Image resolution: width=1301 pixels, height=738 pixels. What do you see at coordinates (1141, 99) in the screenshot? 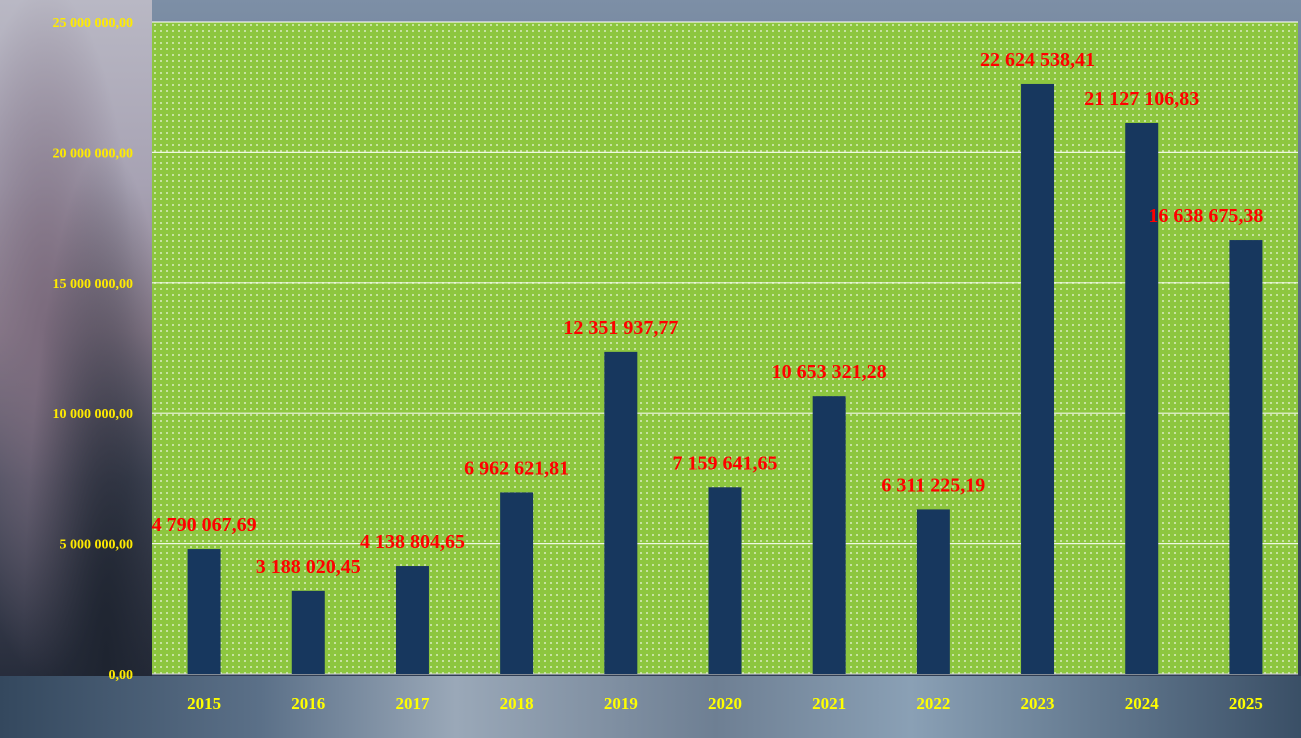
I see `data-label: 21 127 106,83` at bounding box center [1141, 99].